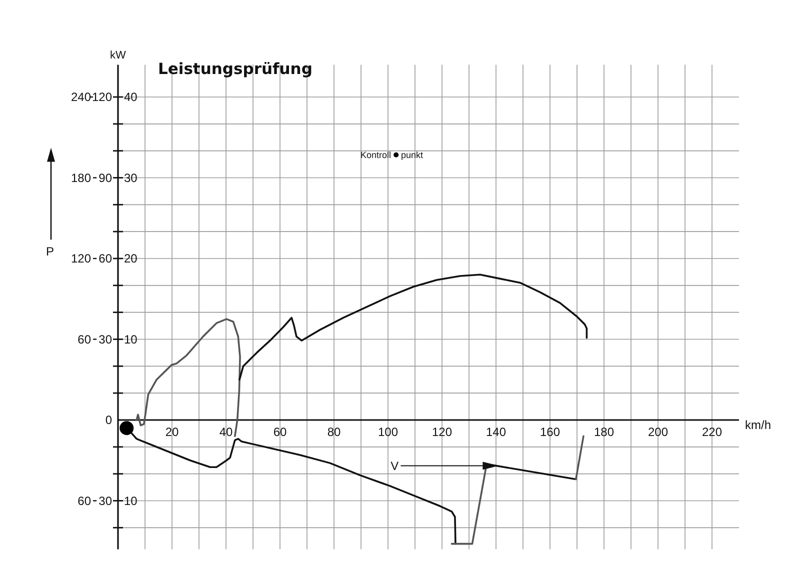  What do you see at coordinates (375, 155) in the screenshot?
I see `annotation: Kontroll` at bounding box center [375, 155].